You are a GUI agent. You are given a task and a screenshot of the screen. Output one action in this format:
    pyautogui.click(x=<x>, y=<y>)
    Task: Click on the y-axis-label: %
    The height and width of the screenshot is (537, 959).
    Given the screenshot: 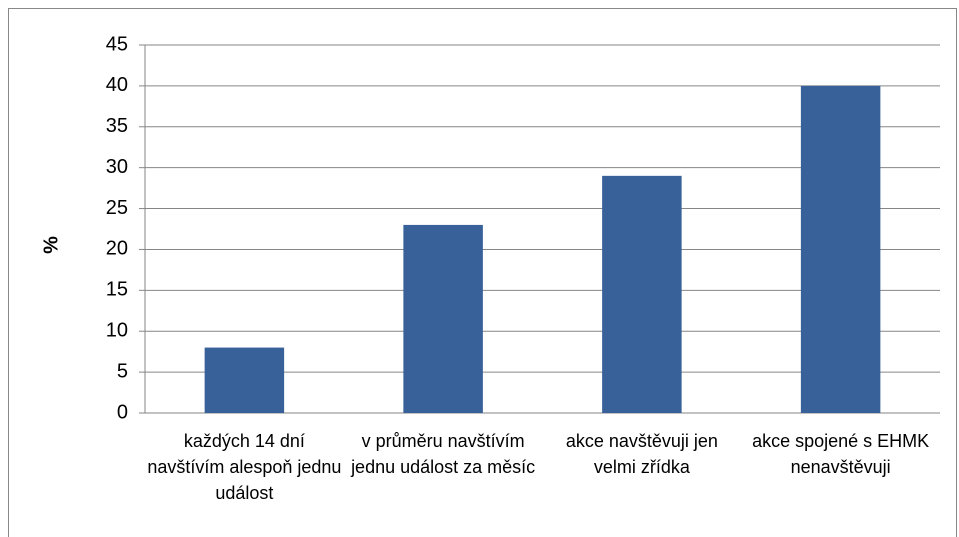 What is the action you would take?
    pyautogui.click(x=51, y=245)
    